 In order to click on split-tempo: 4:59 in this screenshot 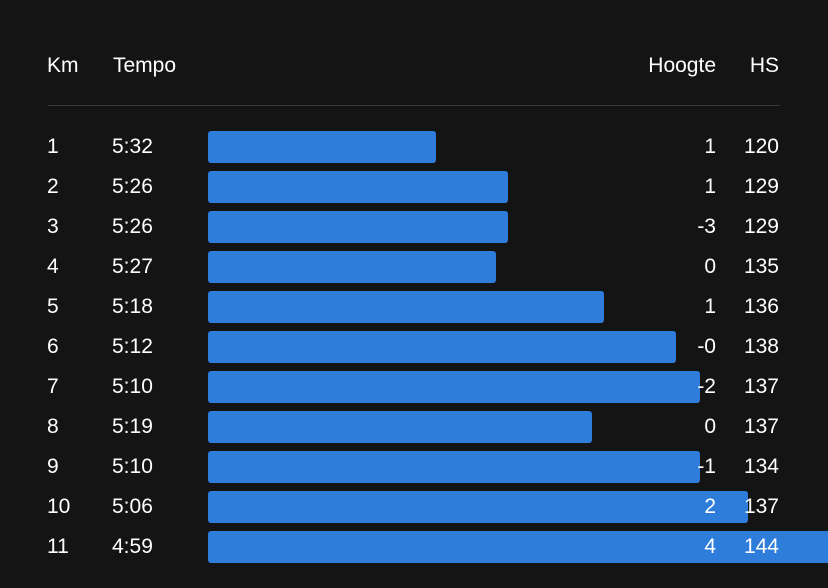, I will do `click(132, 546)`.